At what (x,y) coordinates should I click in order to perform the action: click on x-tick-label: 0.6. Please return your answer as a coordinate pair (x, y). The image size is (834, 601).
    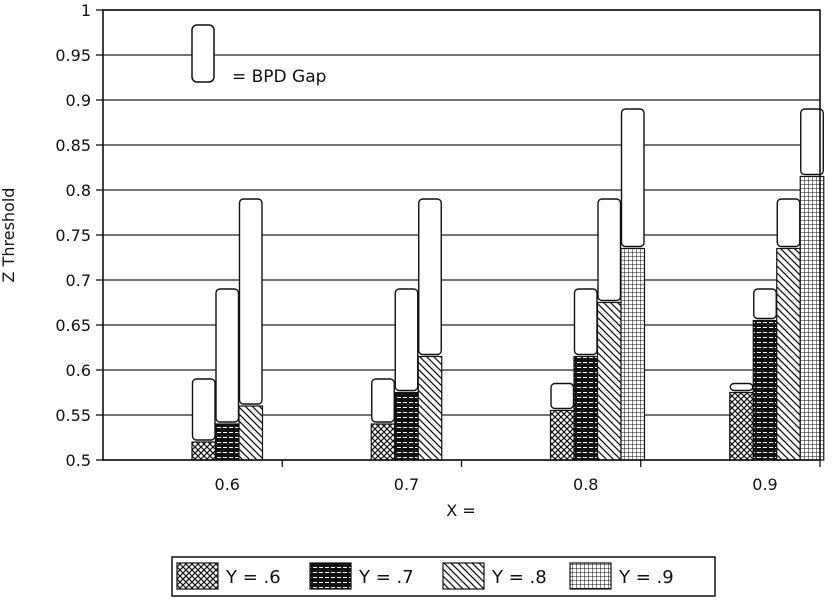
    Looking at the image, I should click on (227, 484).